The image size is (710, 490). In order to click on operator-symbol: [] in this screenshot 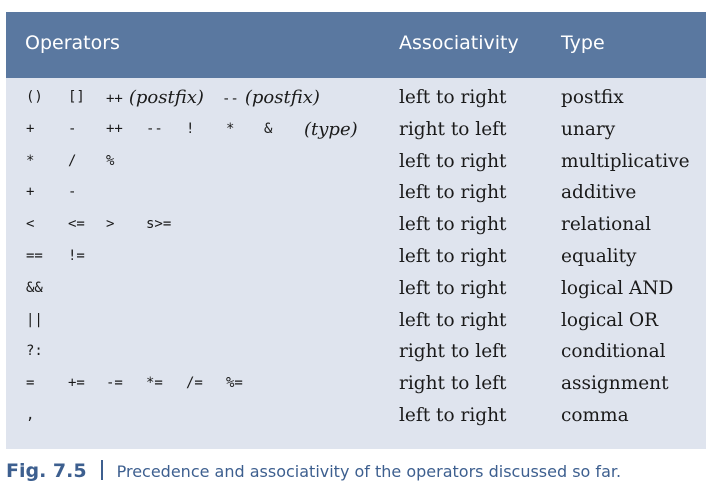, I will do `click(76, 97)`.